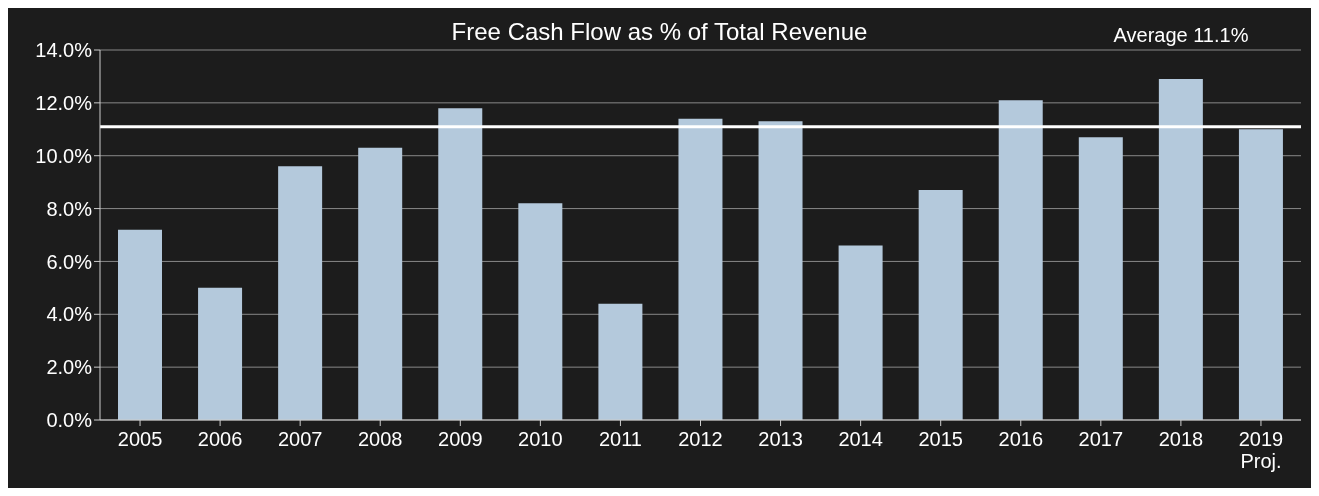 The width and height of the screenshot is (1319, 496). What do you see at coordinates (69, 261) in the screenshot?
I see `y-tick-label: 6.0%` at bounding box center [69, 261].